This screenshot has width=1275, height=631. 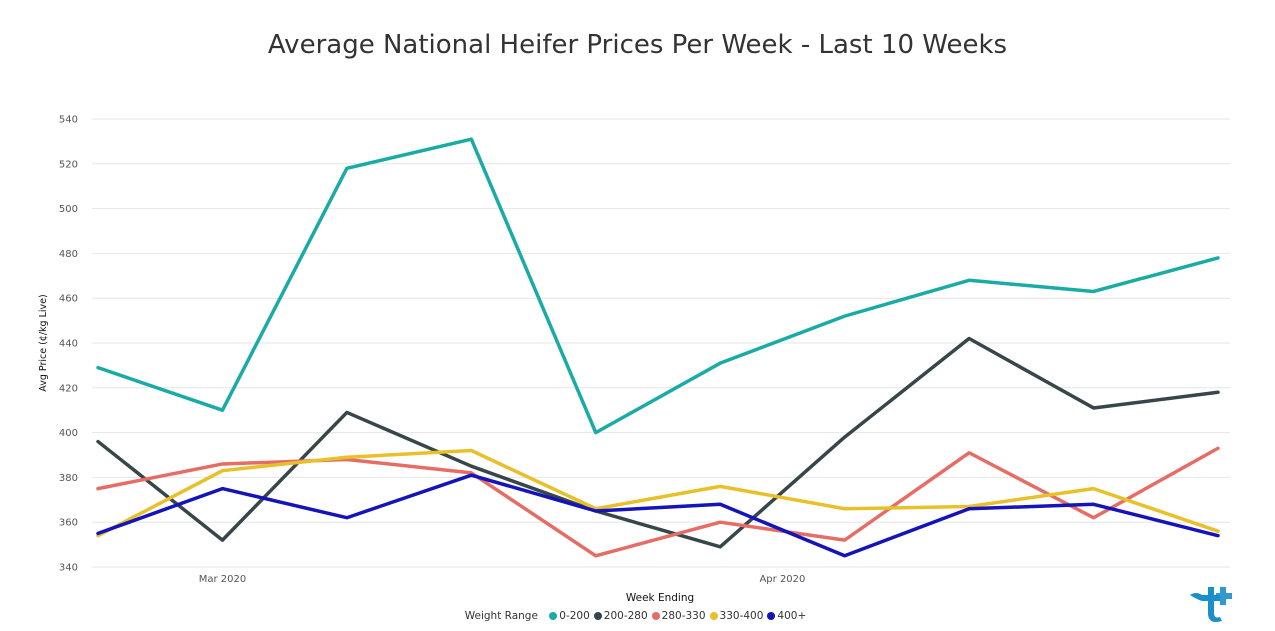 What do you see at coordinates (782, 579) in the screenshot?
I see `x-tick-label: Apr 2020` at bounding box center [782, 579].